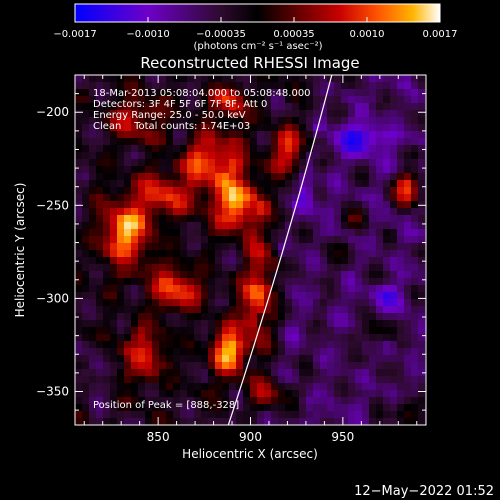 Image resolution: width=500 pixels, height=500 pixels. Describe the element at coordinates (147, 34) in the screenshot. I see `colorbar-tick-label: −0.0010` at that location.